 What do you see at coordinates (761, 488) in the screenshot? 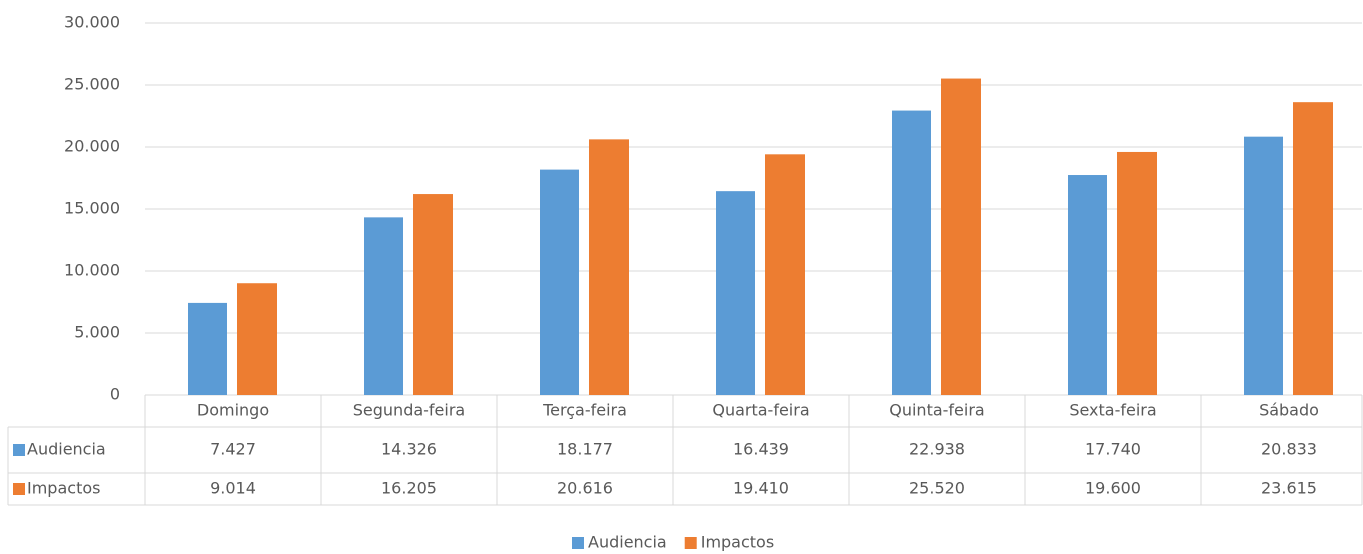
I see `table-cell: 19.410` at bounding box center [761, 488].